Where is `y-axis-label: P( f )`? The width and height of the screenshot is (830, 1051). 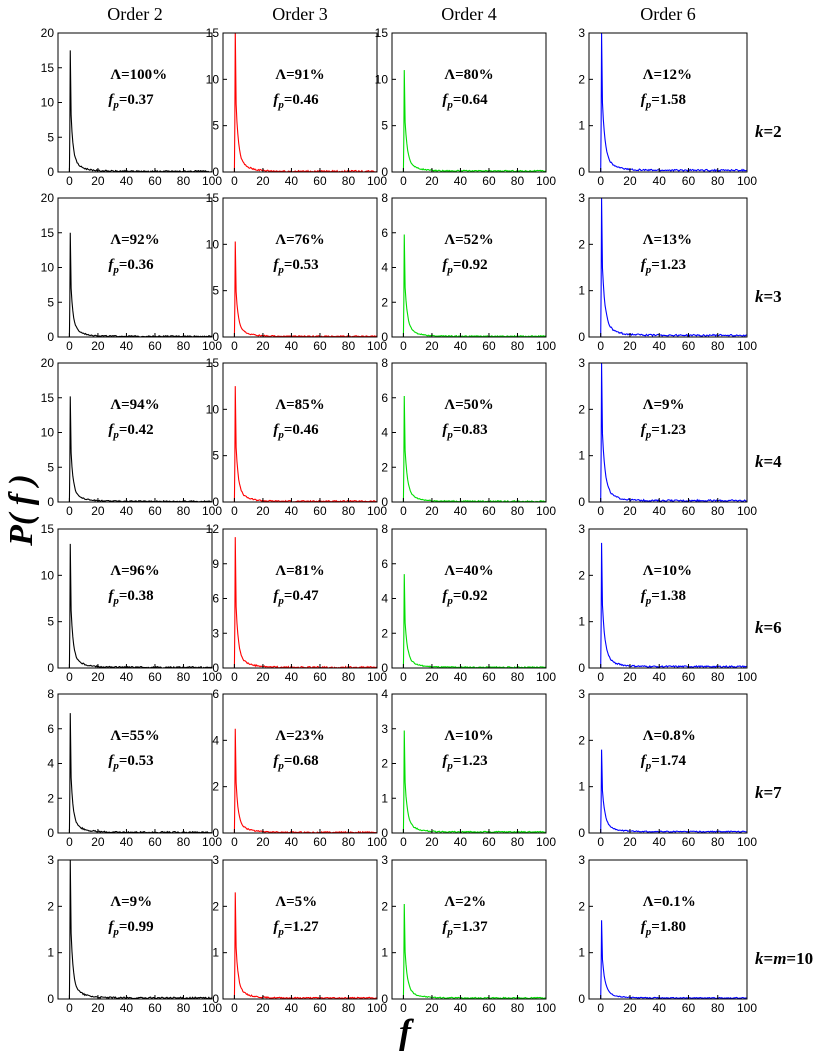 y-axis-label: P( f ) is located at coordinates (21, 510).